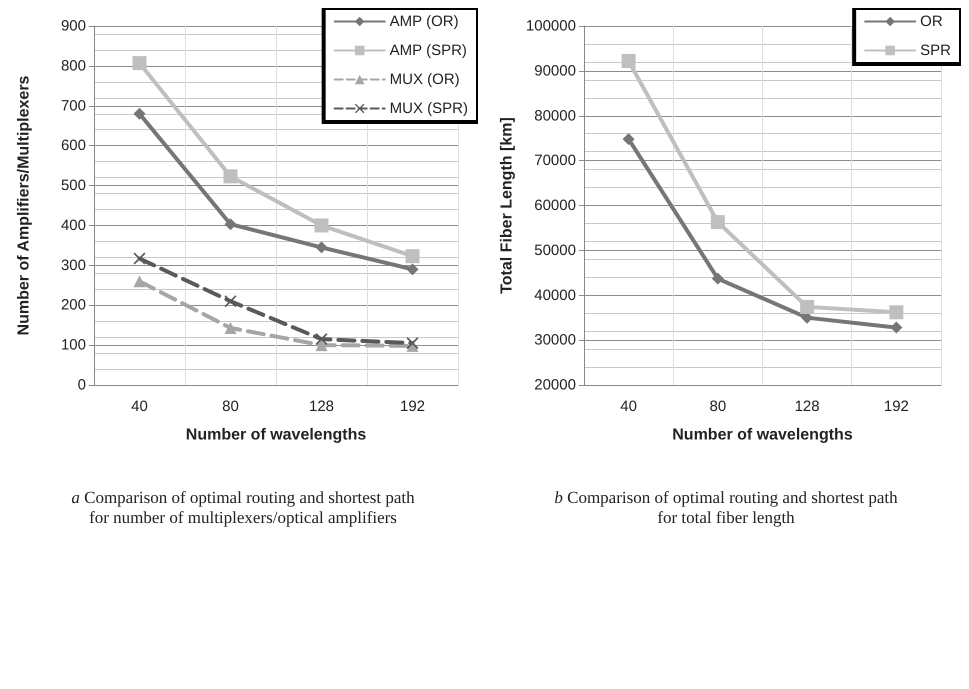  I want to click on legend-label: MUX (SPR), so click(429, 108).